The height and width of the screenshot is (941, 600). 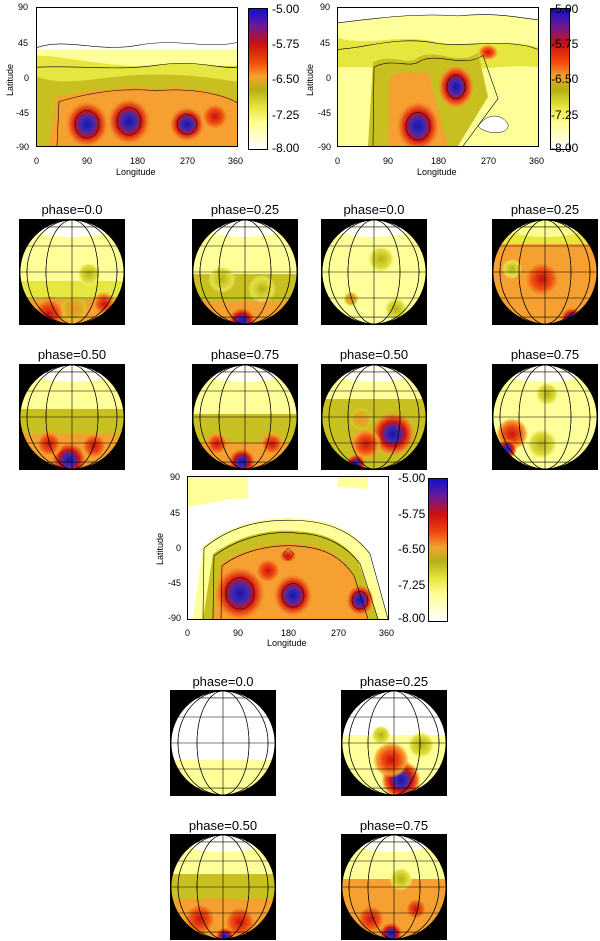 What do you see at coordinates (136, 172) in the screenshot?
I see `map-top-left-xlabel: Longitude` at bounding box center [136, 172].